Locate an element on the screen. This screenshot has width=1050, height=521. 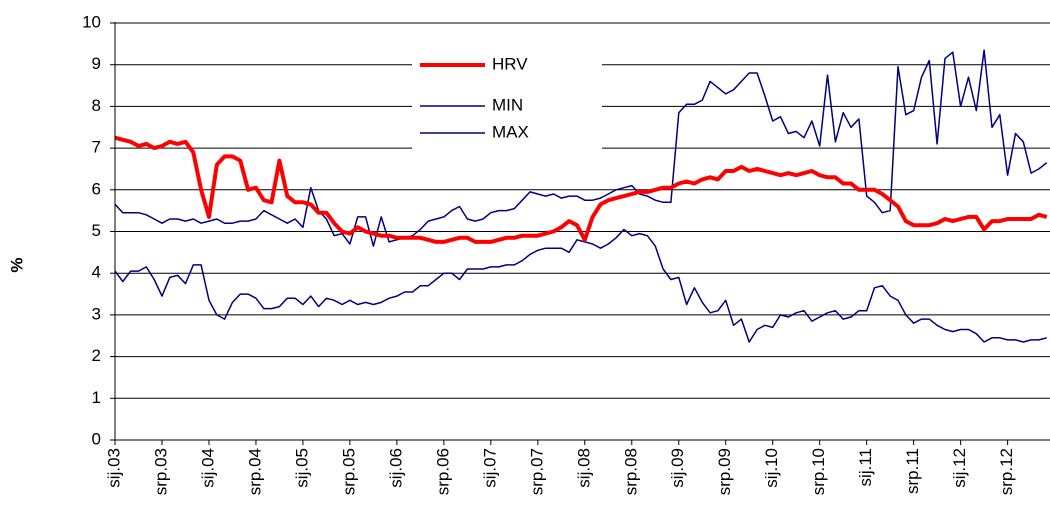
y-tick-label: 6 is located at coordinates (96, 188).